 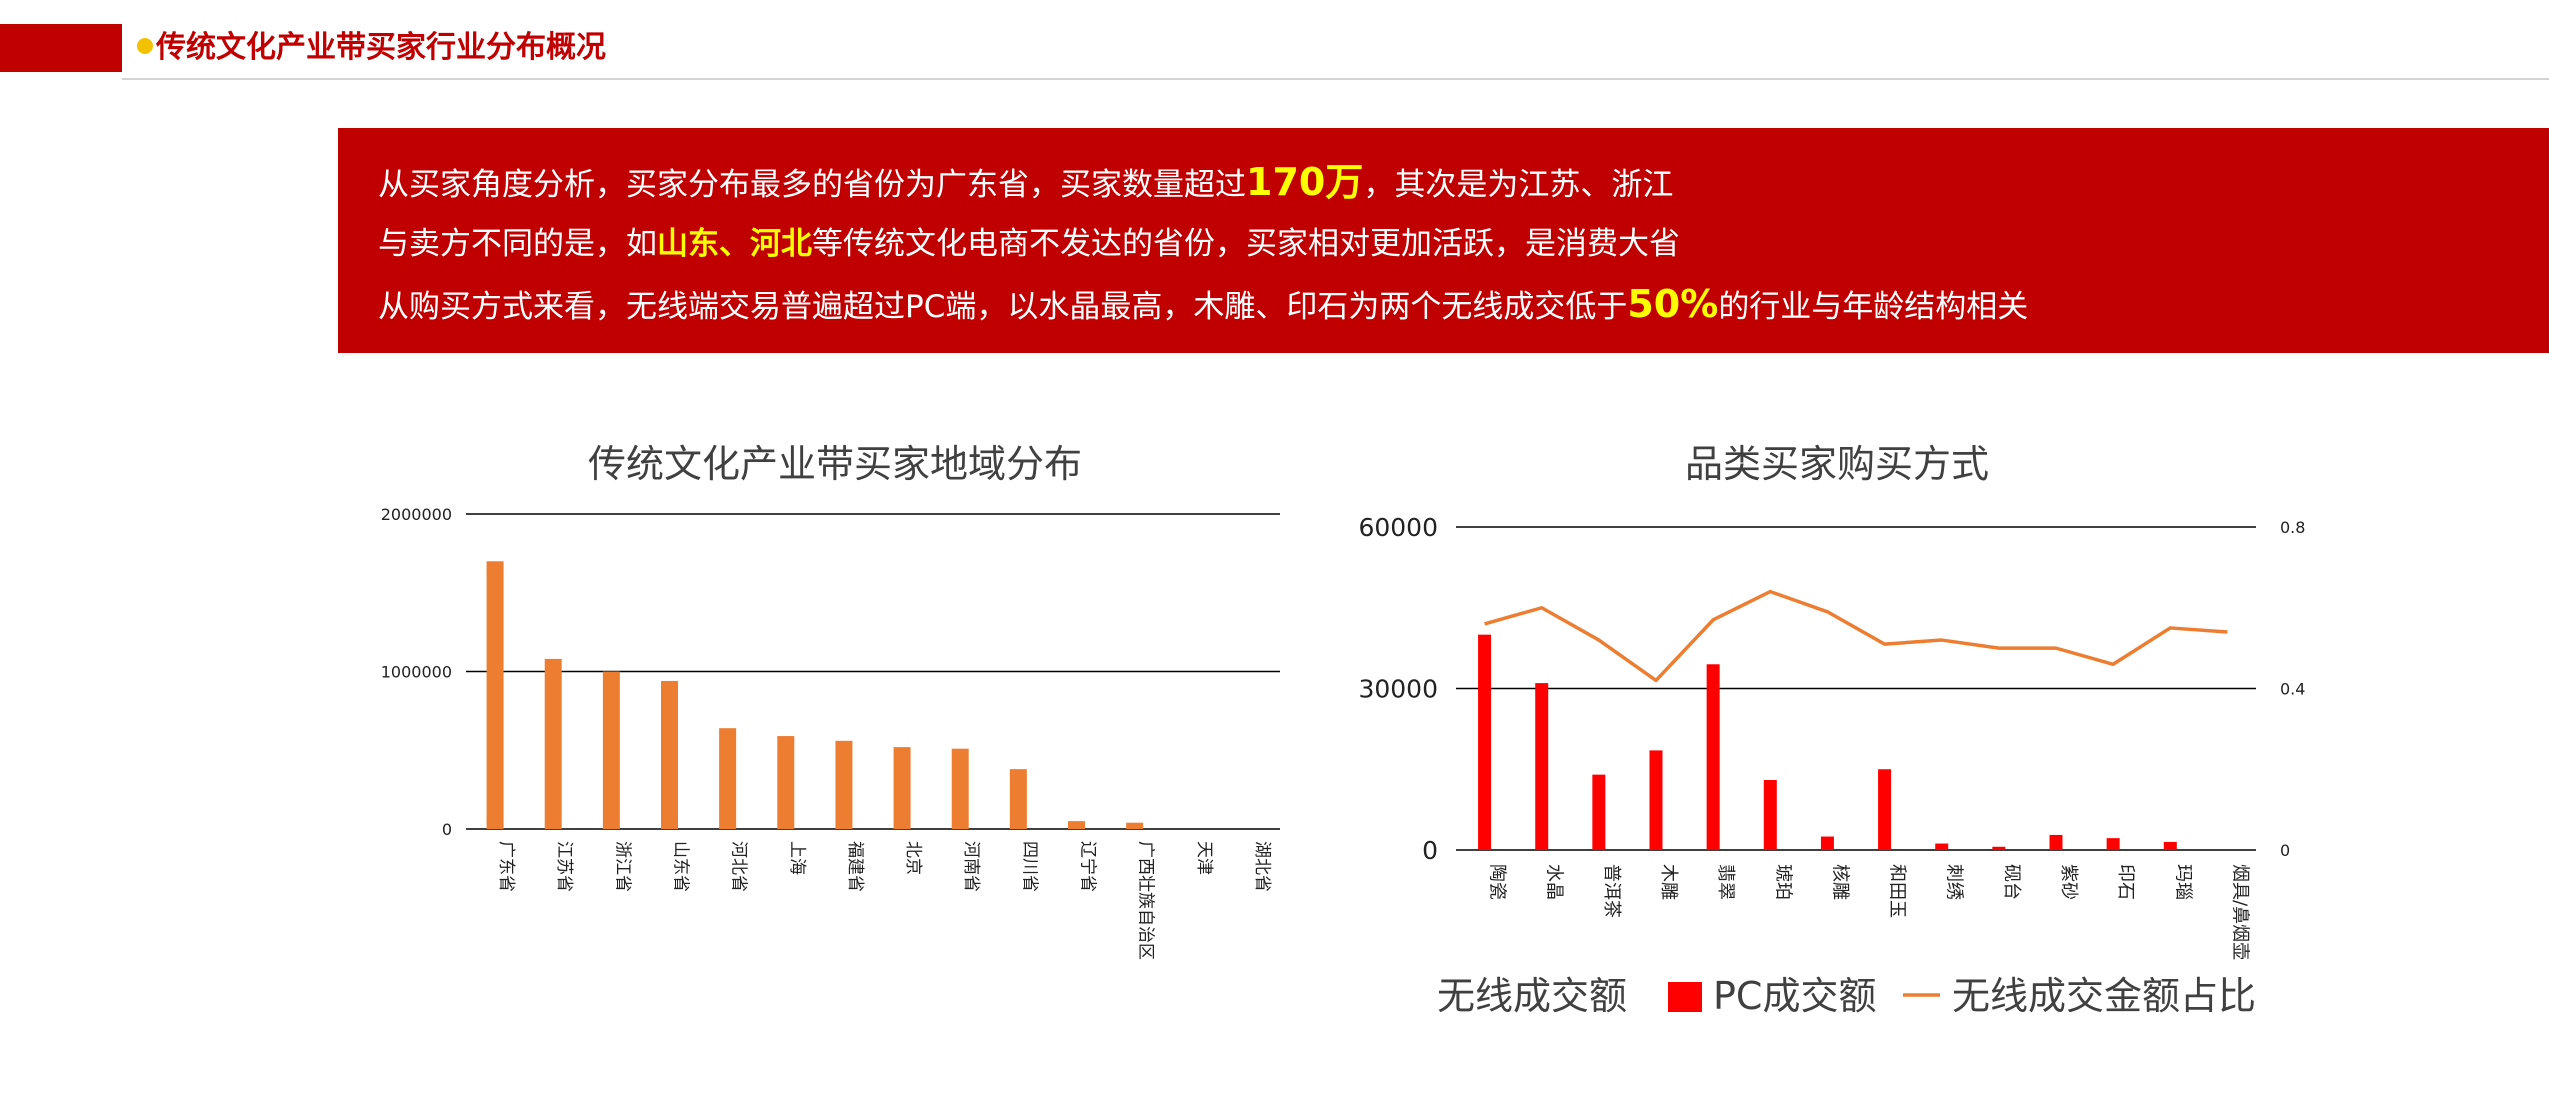 I want to click on chart2-y2-tick-label: 0, so click(x=2285, y=850).